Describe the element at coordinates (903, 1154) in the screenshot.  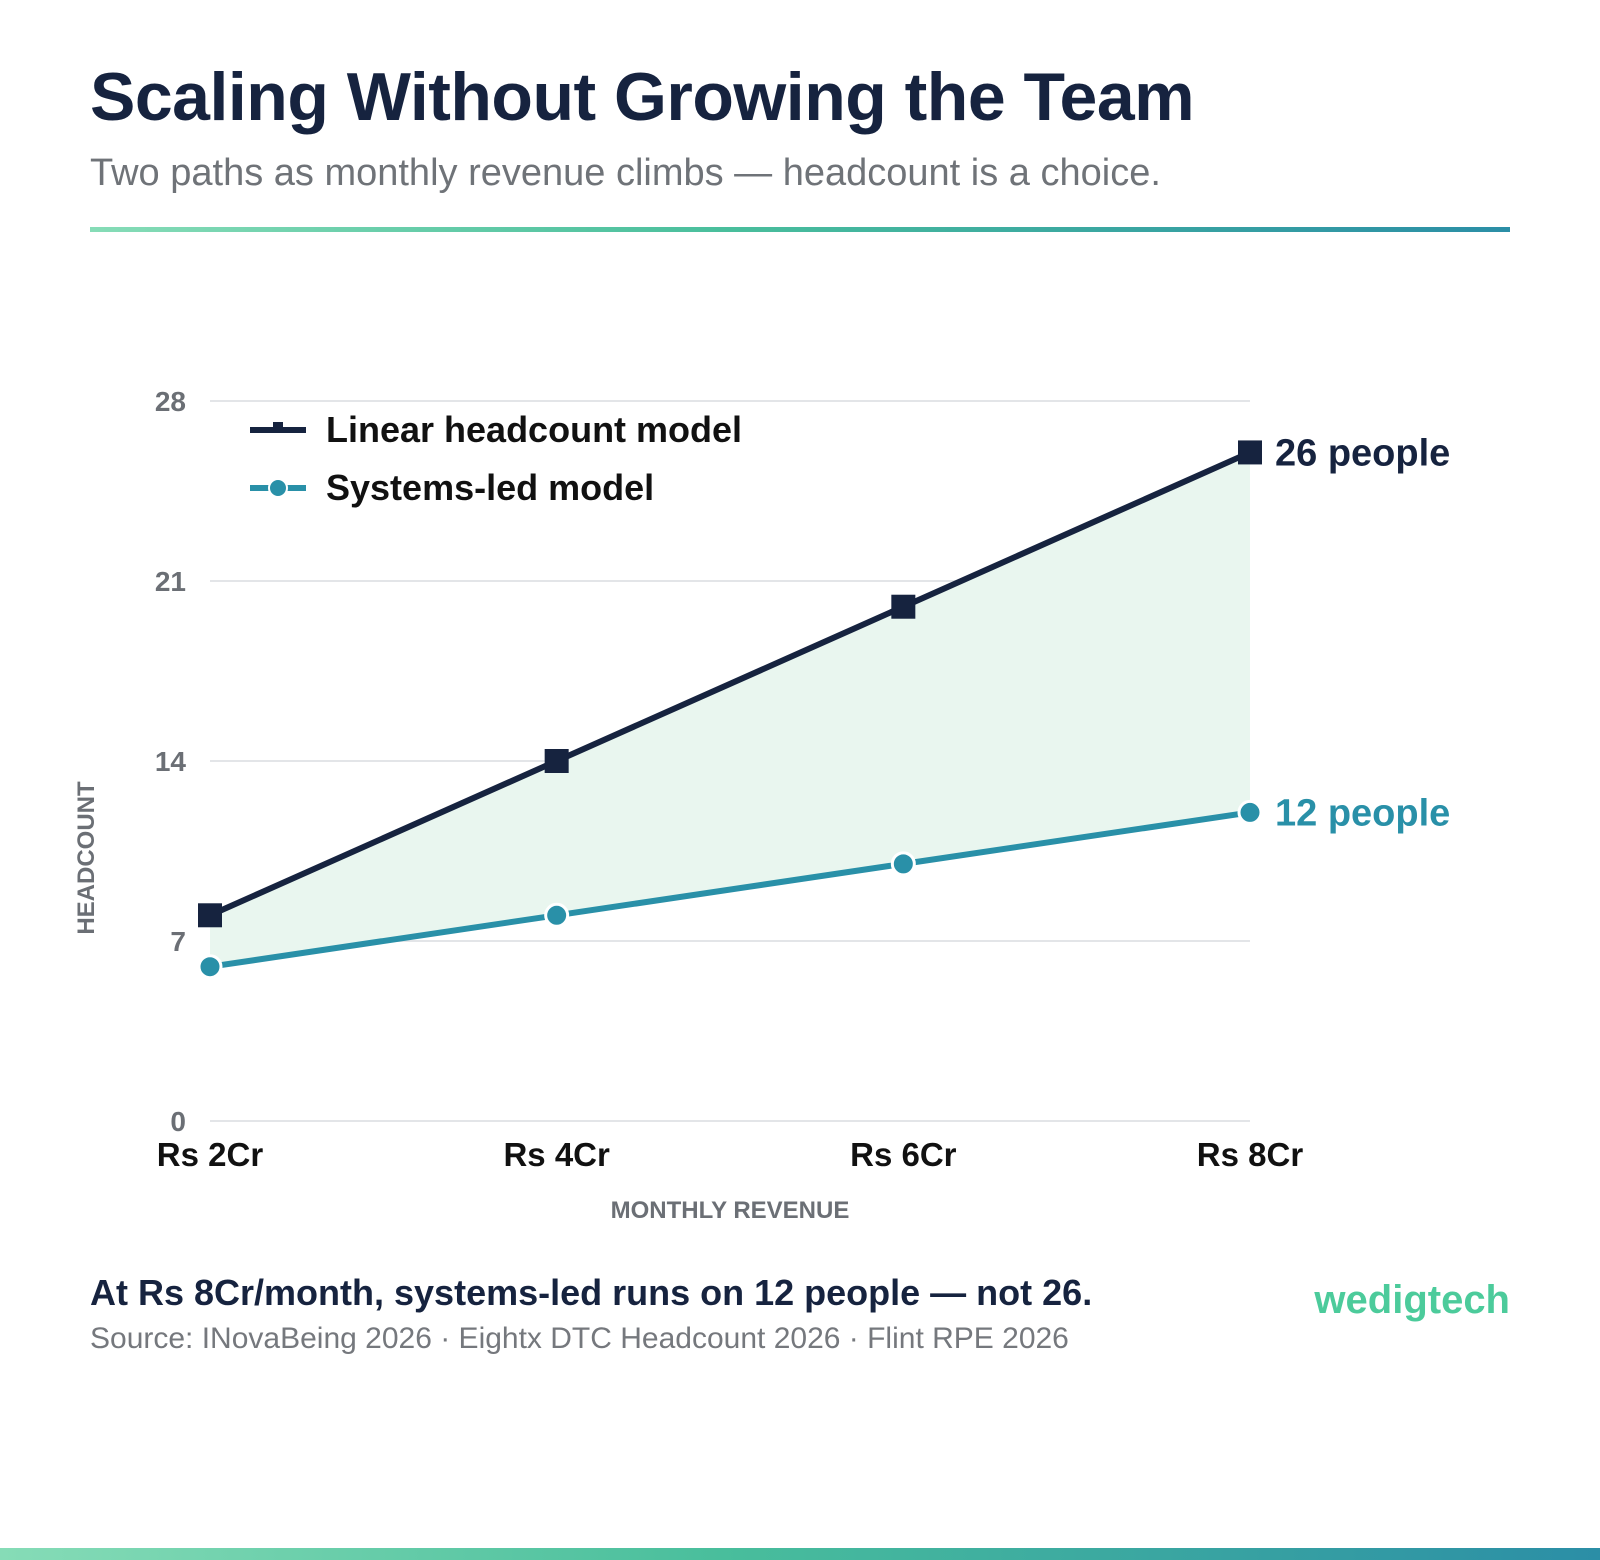
I see `x-tick-label: Rs 6Cr` at that location.